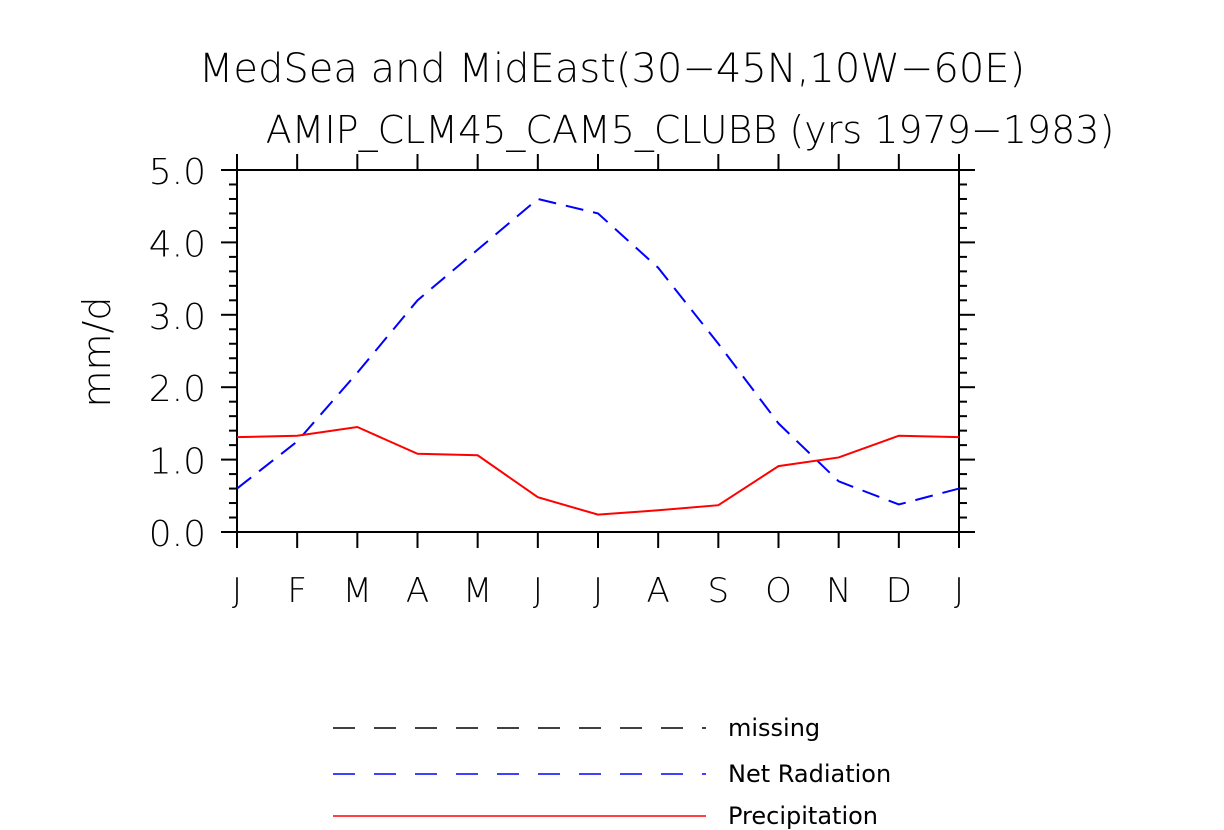 The height and width of the screenshot is (830, 1224). I want to click on chart-subtitle: AMIP_CLM45_CAM5_CLUBB (yrs 1979−1983), so click(690, 130).